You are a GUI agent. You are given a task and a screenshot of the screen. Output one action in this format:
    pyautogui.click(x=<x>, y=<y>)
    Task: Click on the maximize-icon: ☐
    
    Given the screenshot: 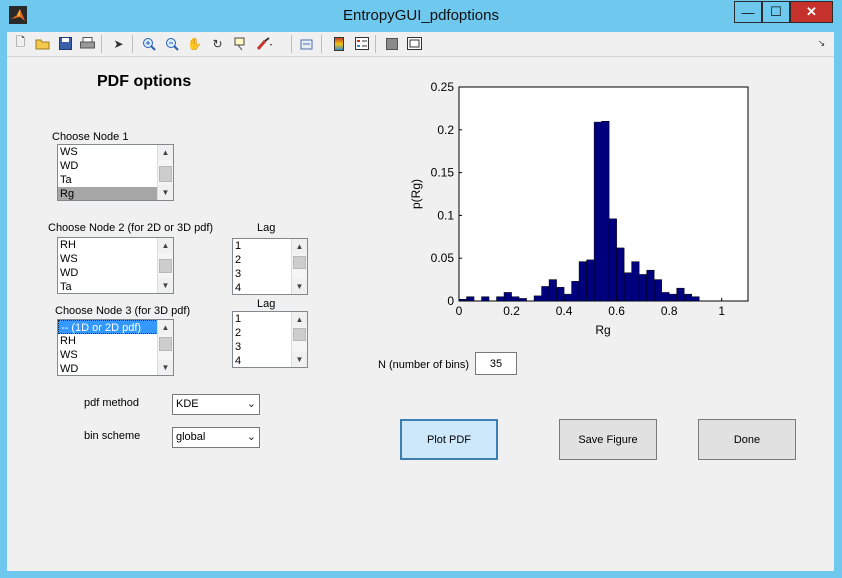 What is the action you would take?
    pyautogui.click(x=776, y=11)
    